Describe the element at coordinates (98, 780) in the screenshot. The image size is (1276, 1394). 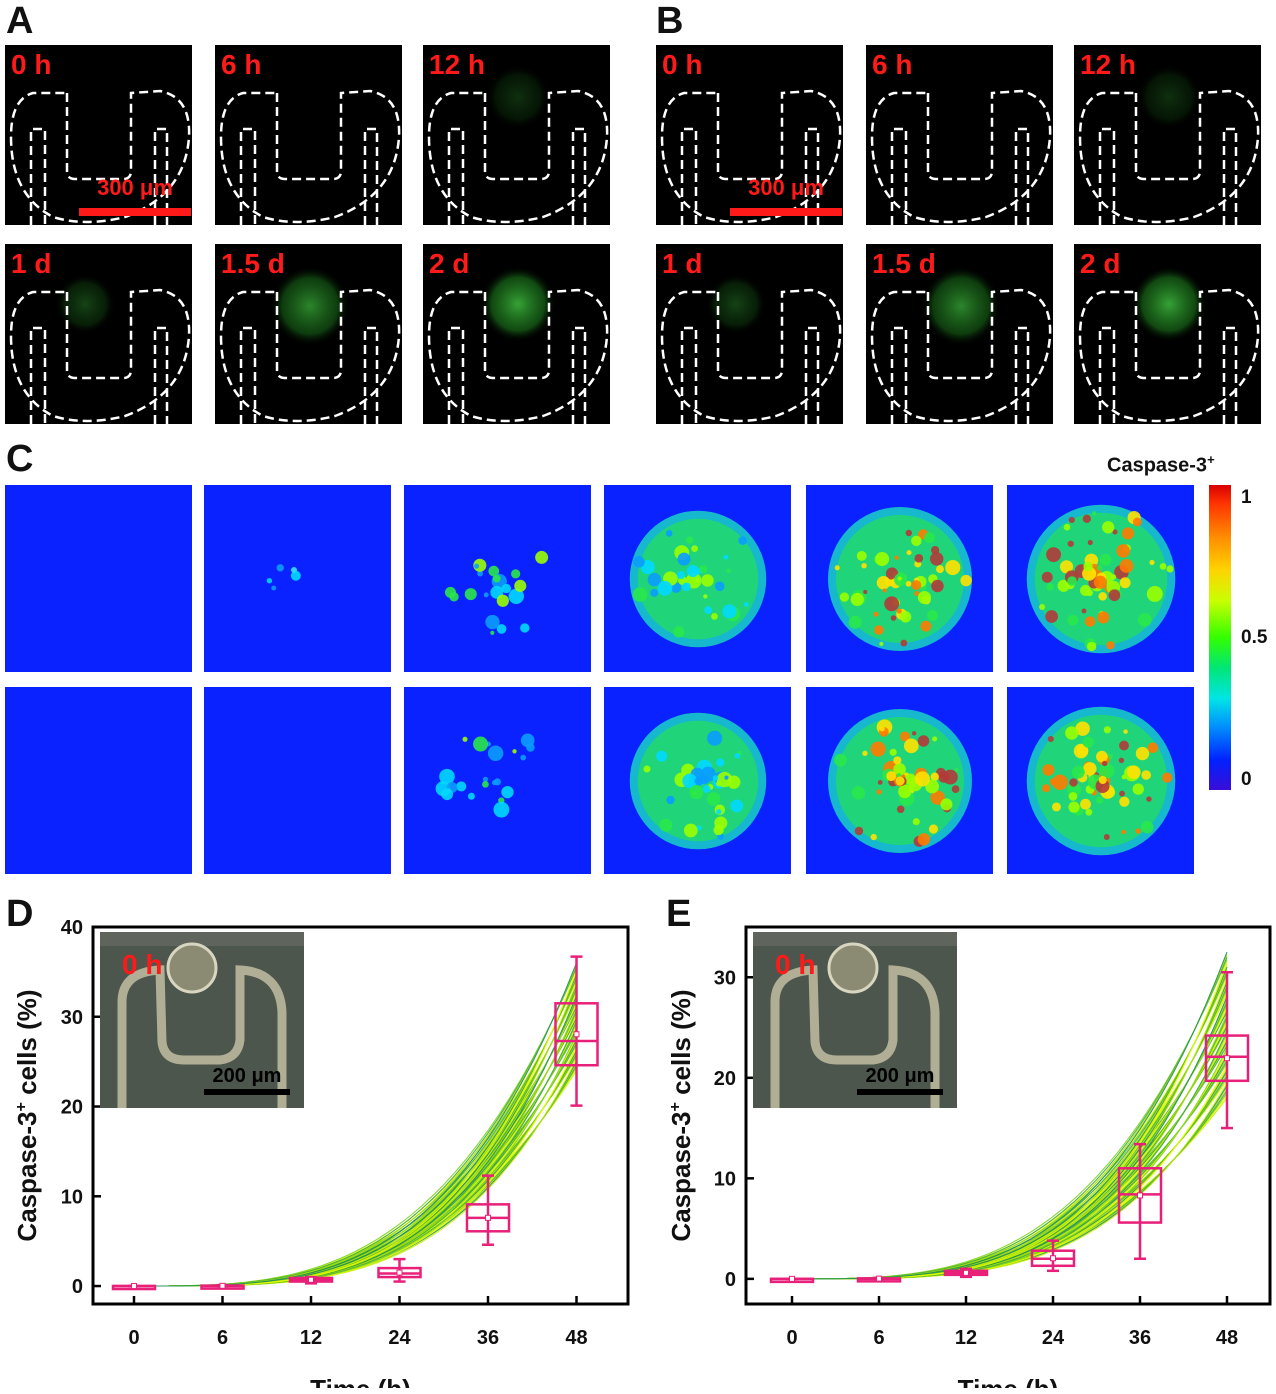
I see `heatmap-r1-c0` at that location.